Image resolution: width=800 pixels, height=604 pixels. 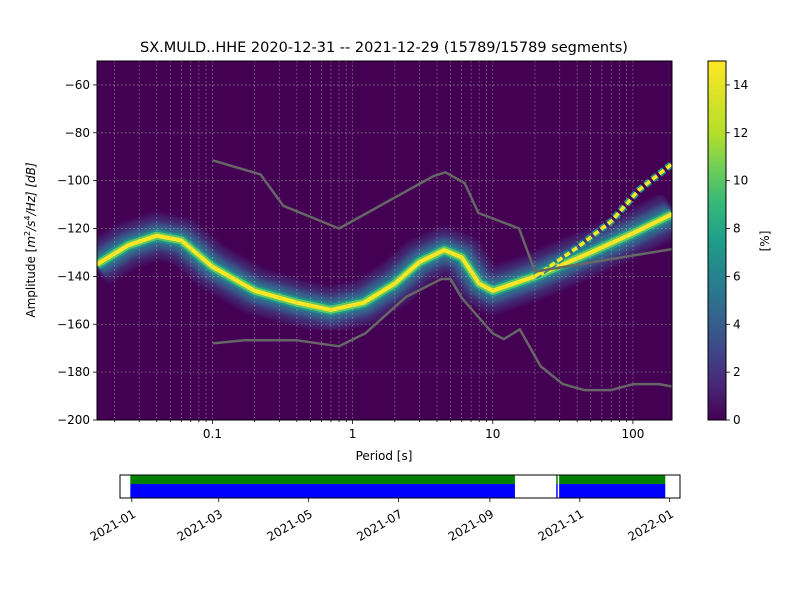 What do you see at coordinates (740, 85) in the screenshot?
I see `colorbar-tick-label: 14` at bounding box center [740, 85].